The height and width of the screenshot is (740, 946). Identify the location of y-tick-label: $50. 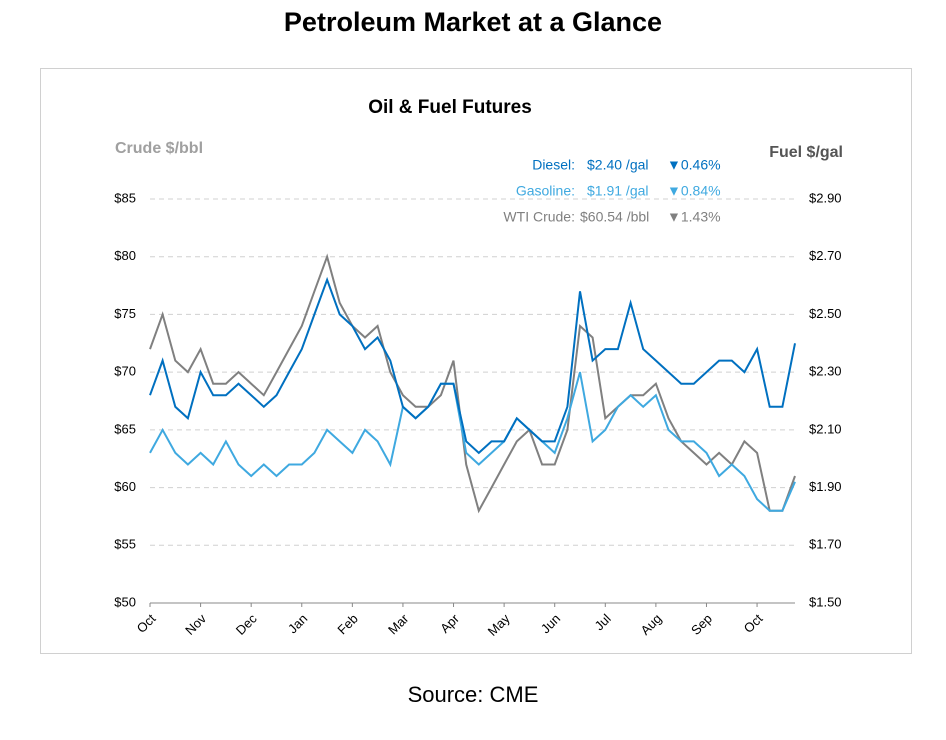
(125, 601).